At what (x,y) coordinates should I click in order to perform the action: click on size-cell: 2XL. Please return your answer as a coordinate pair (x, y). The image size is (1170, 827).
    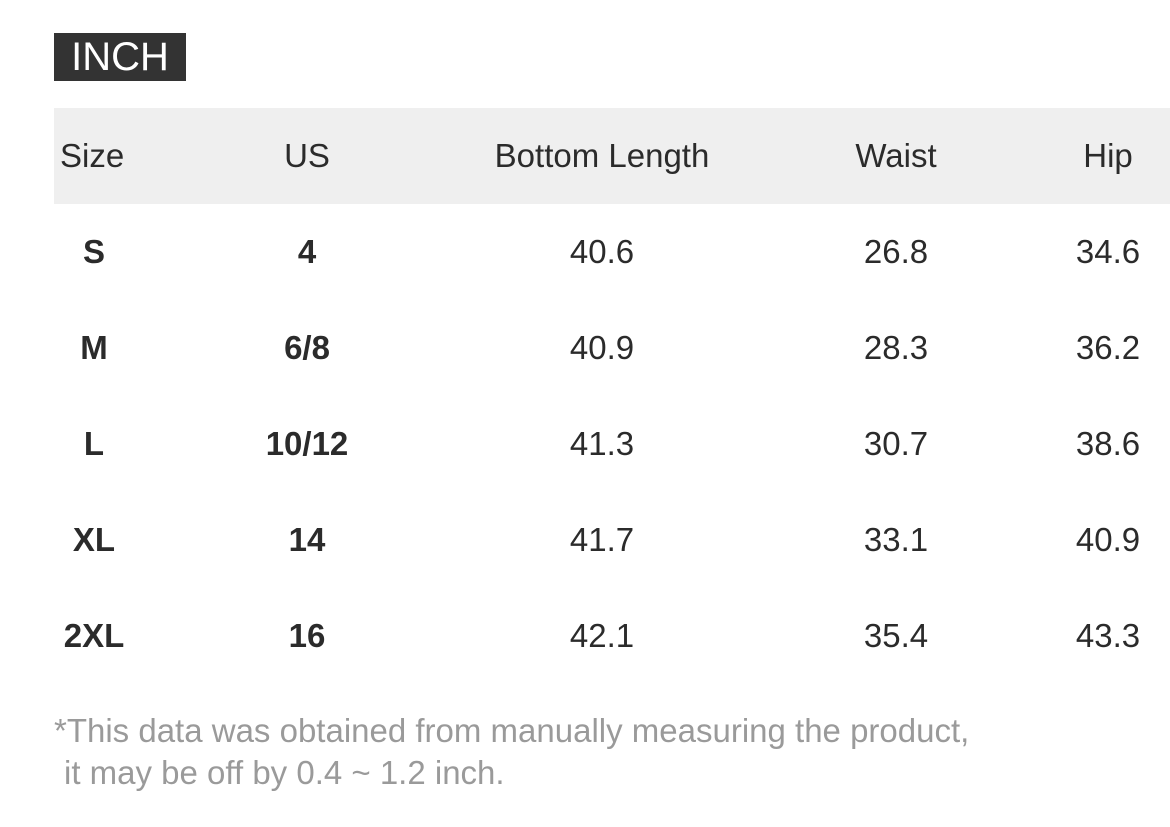
    Looking at the image, I should click on (94, 635).